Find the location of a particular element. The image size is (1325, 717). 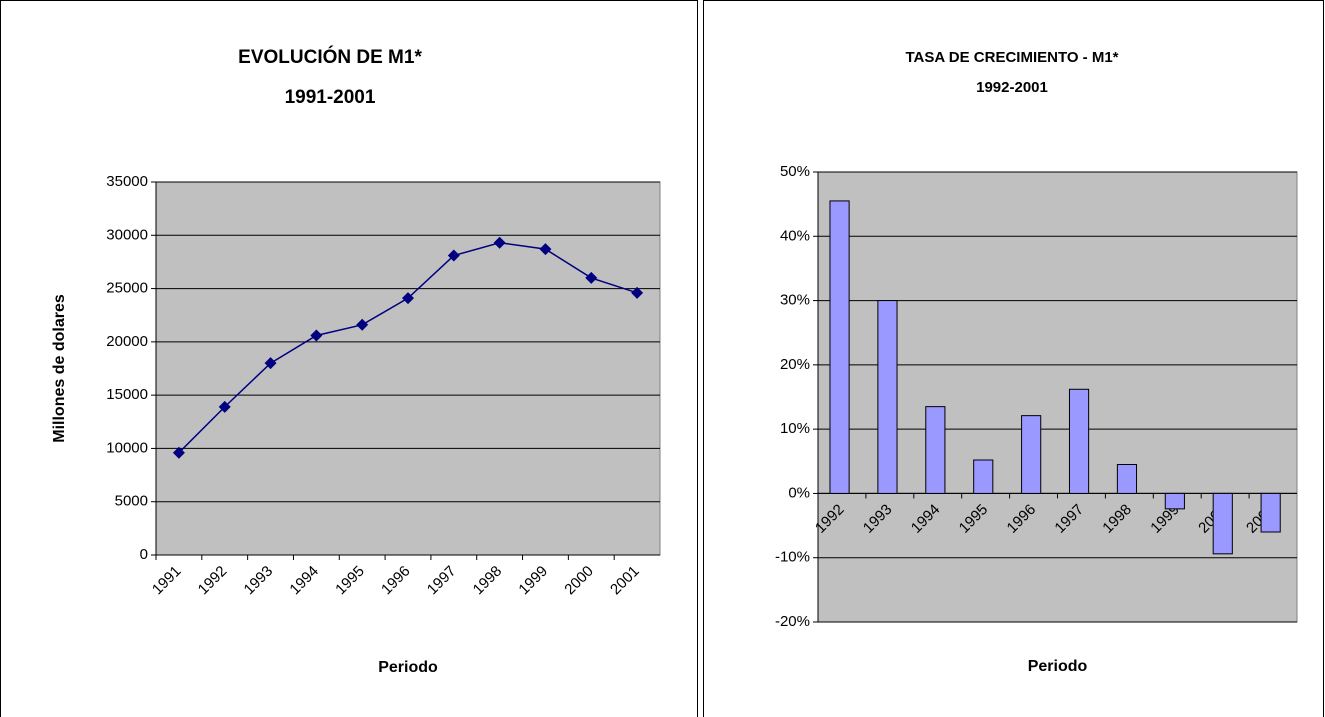

y-tick-label: 0 is located at coordinates (144, 554).